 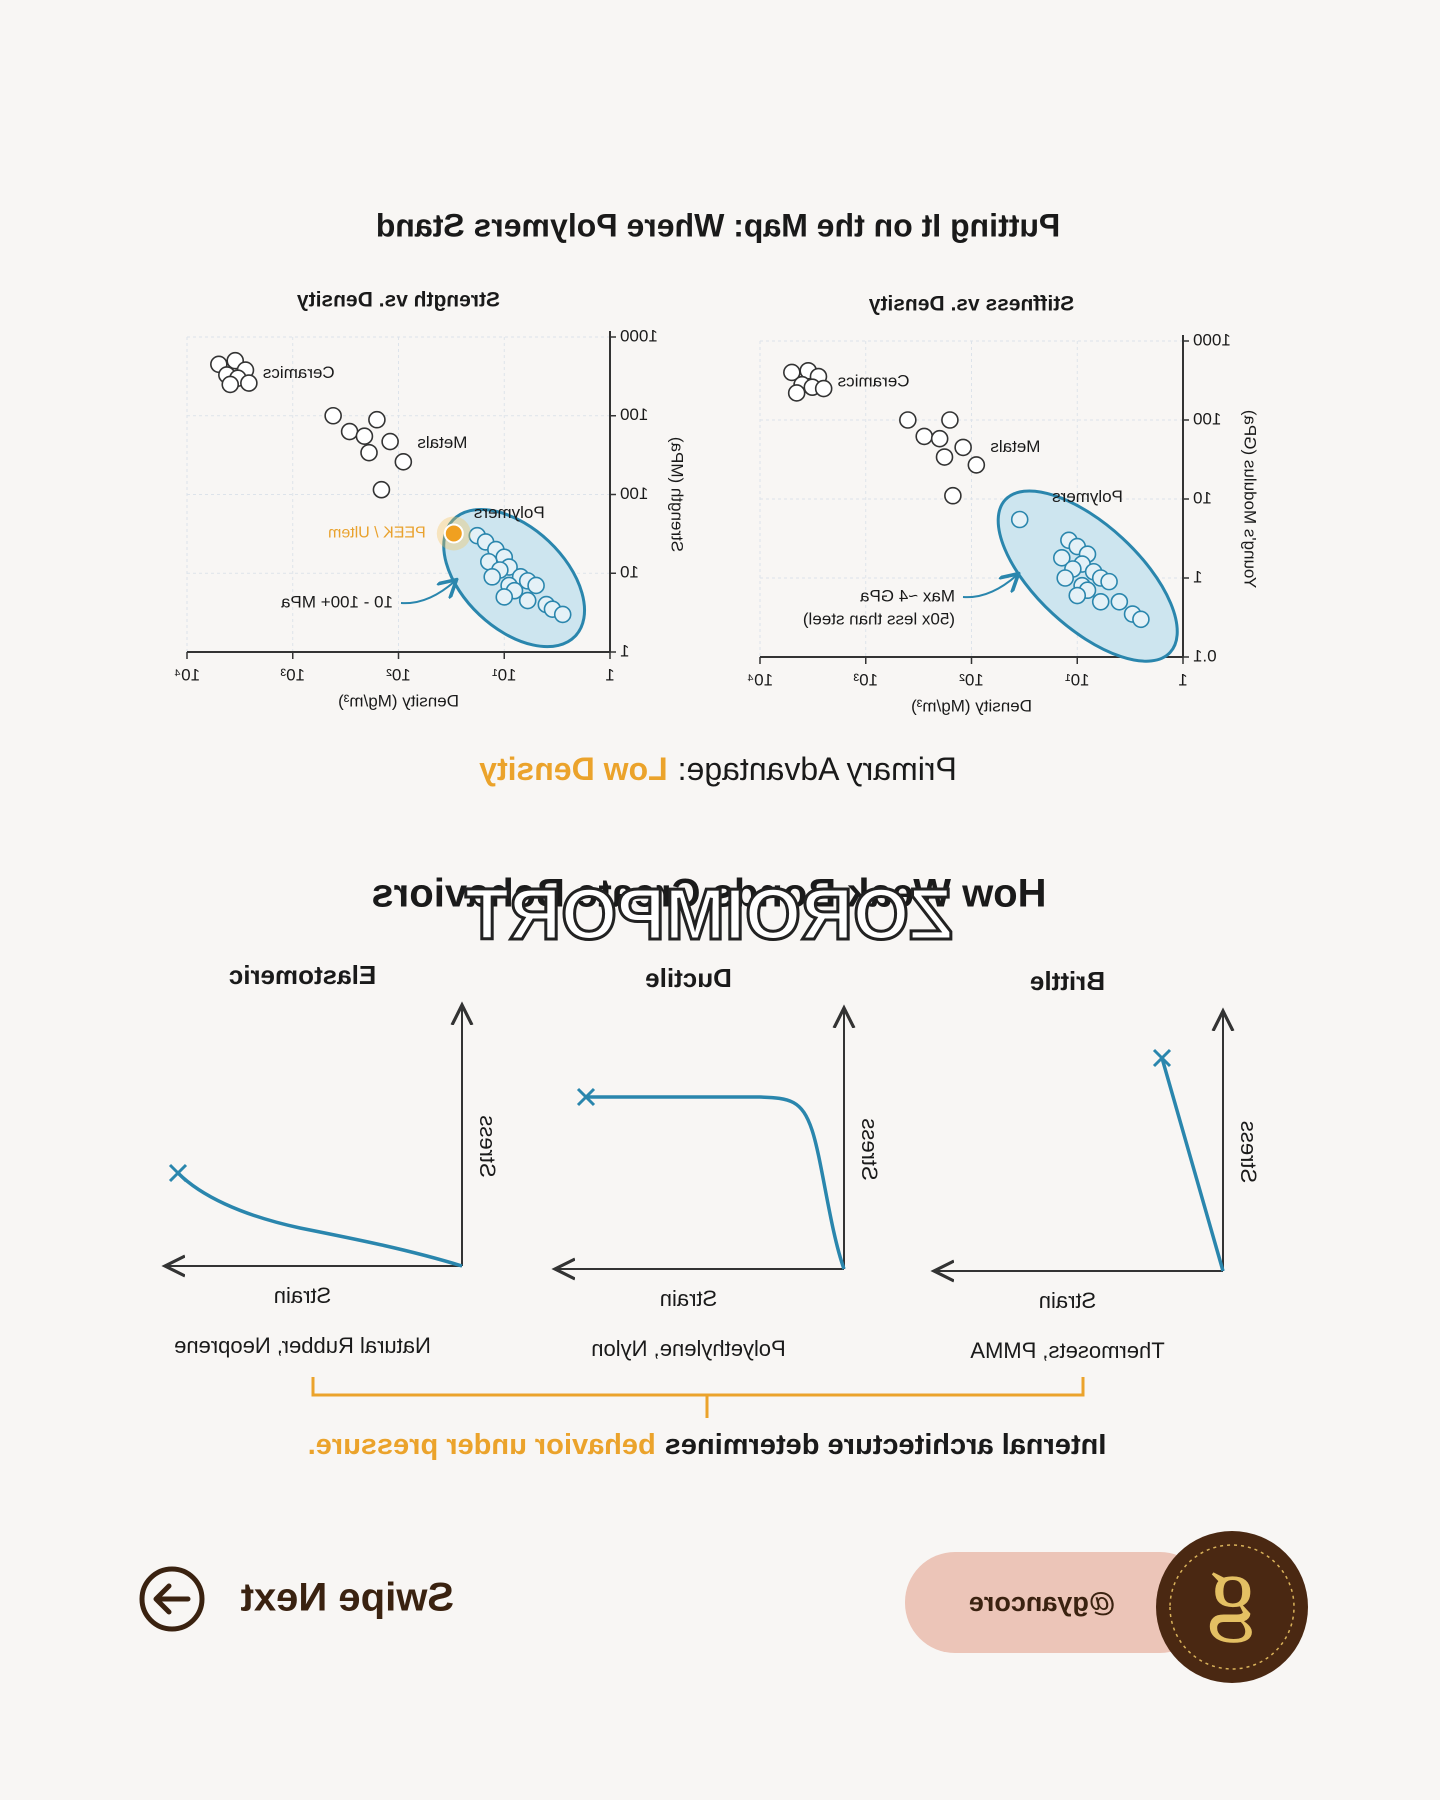 What do you see at coordinates (1232, 1589) in the screenshot?
I see `logo-letter: g` at bounding box center [1232, 1589].